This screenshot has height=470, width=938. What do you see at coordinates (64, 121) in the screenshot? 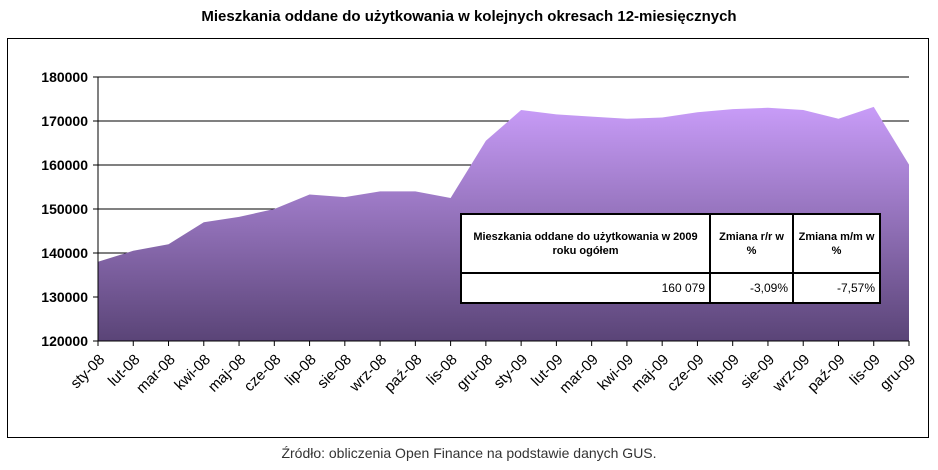
I see `y-tick-label: 170000` at bounding box center [64, 121].